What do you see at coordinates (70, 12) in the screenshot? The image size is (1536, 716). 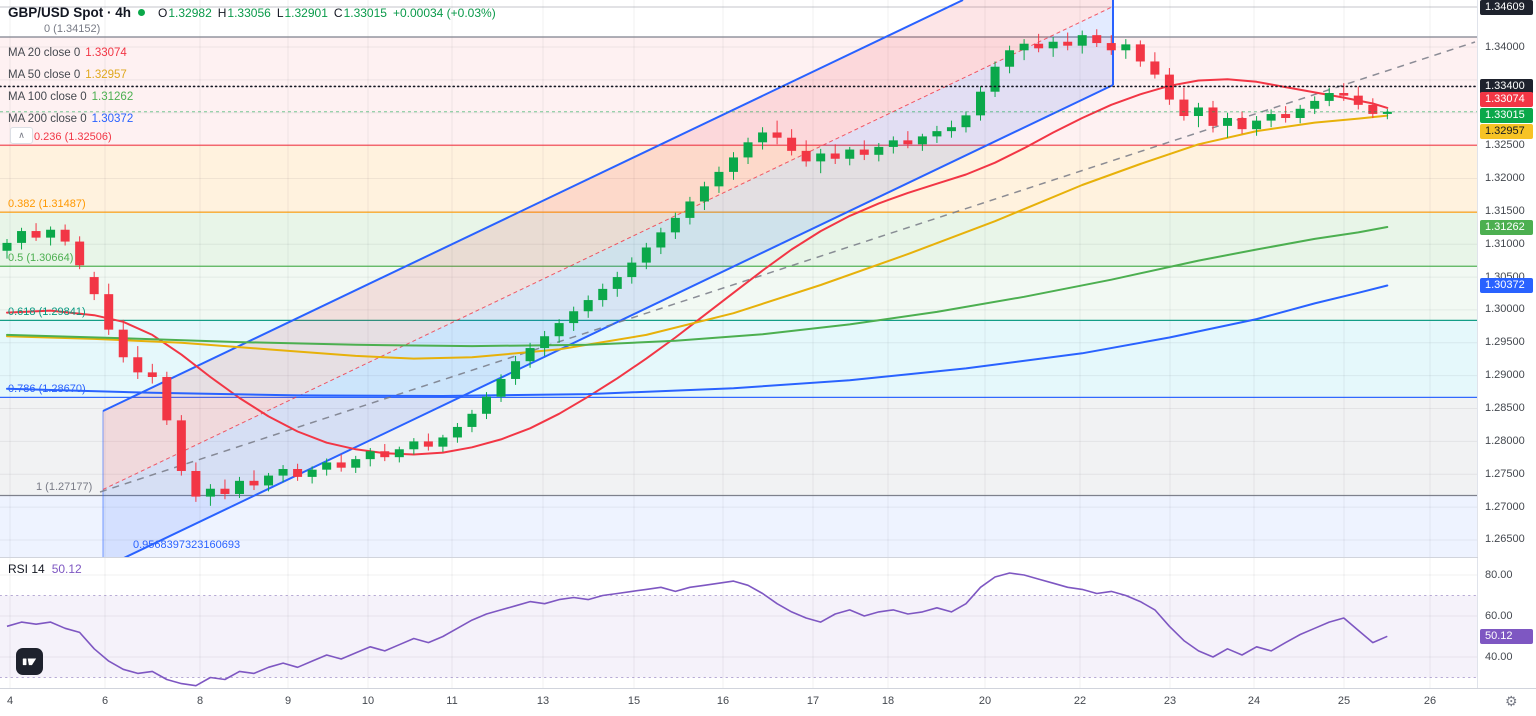 I see `symbol-title: GBP/USD Spot · 4h` at bounding box center [70, 12].